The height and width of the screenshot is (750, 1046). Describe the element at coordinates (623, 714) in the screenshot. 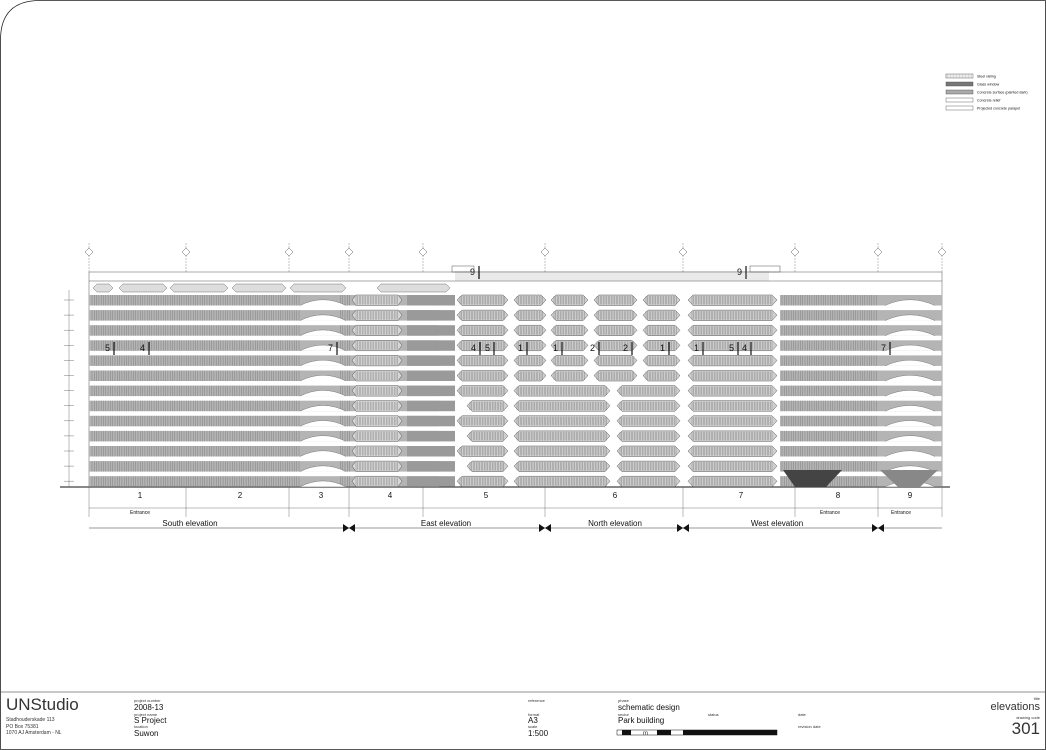

I see `sector-label: sector` at that location.